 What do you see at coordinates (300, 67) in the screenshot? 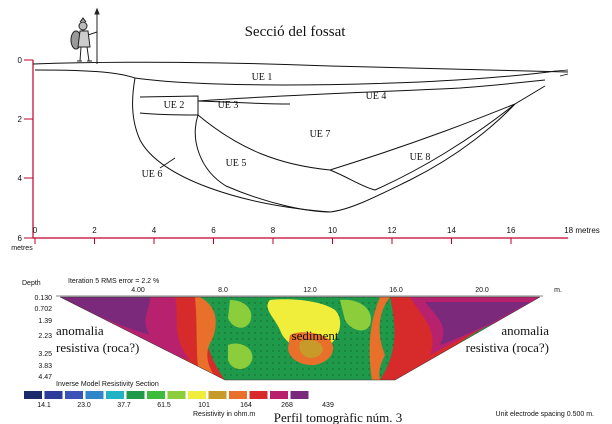
I see `ground-surface` at bounding box center [300, 67].